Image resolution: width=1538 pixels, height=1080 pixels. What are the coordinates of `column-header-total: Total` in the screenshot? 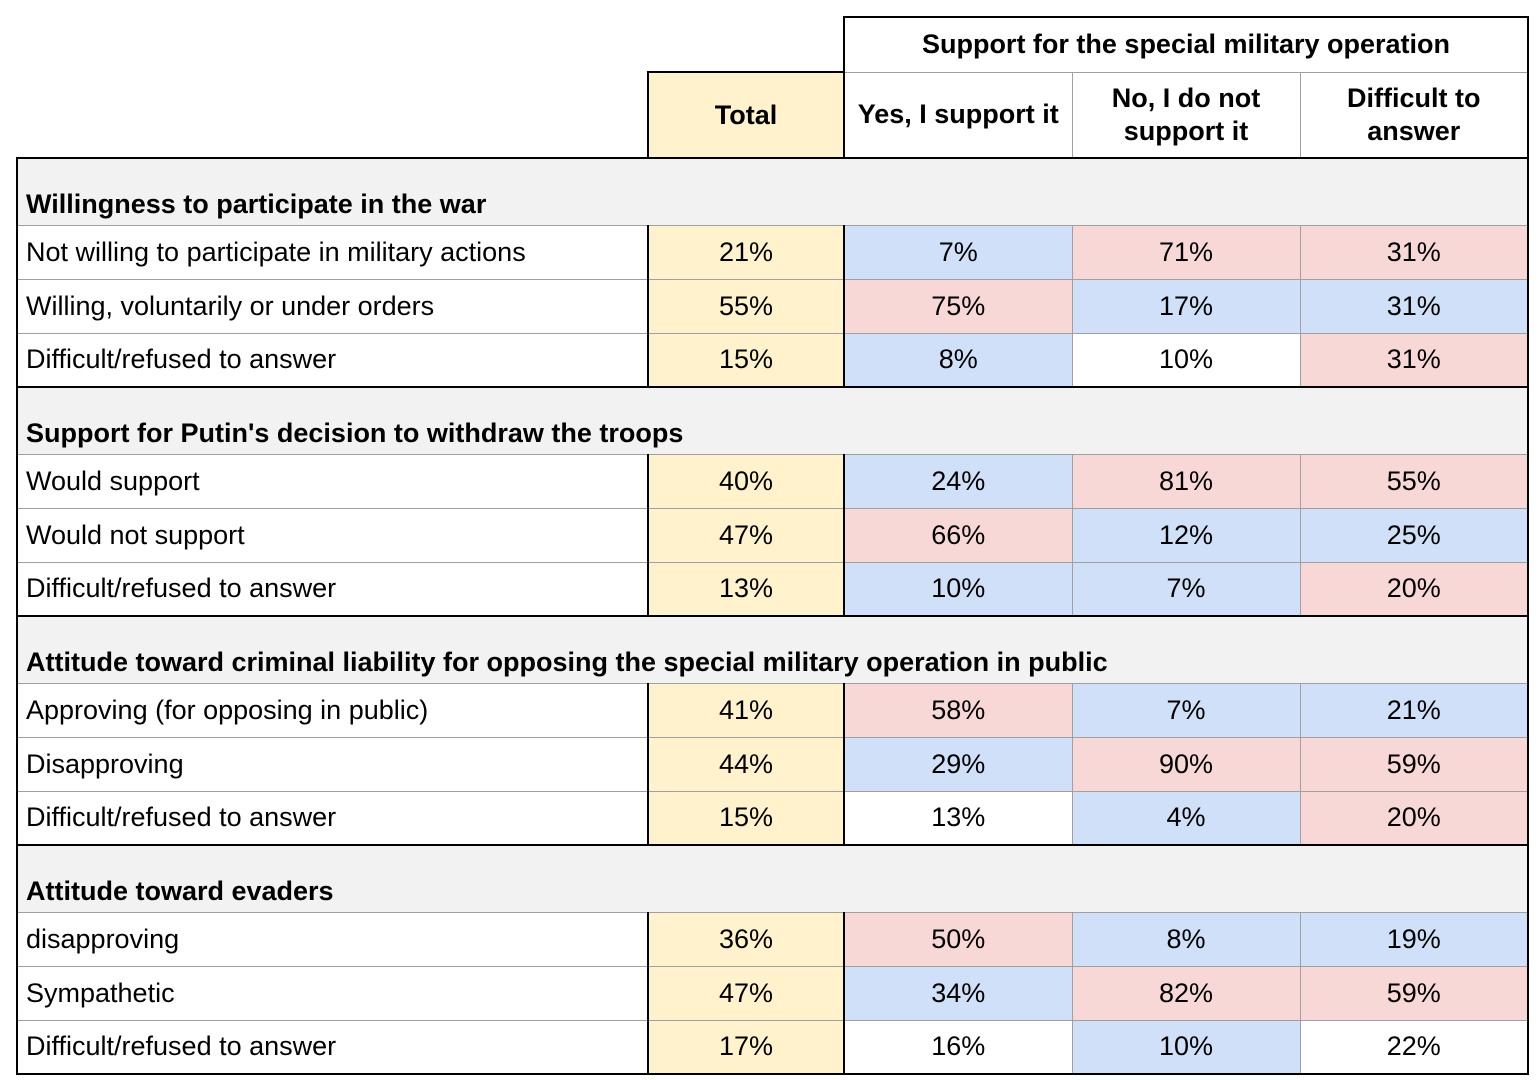 It's located at (746, 114).